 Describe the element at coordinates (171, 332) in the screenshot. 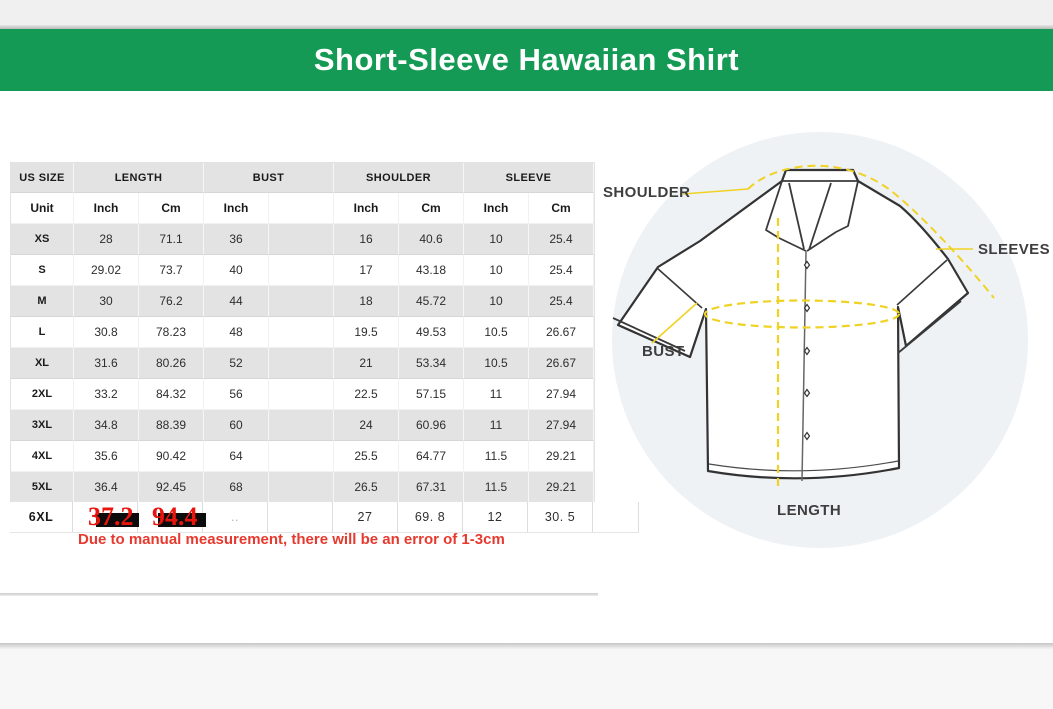

I see `table-cell: 78.23` at that location.